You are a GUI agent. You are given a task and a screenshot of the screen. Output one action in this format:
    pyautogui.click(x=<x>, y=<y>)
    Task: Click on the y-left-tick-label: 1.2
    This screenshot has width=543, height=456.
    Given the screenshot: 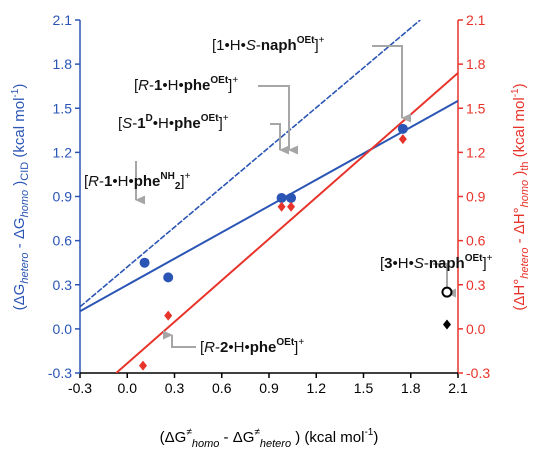 What is the action you would take?
    pyautogui.click(x=63, y=152)
    